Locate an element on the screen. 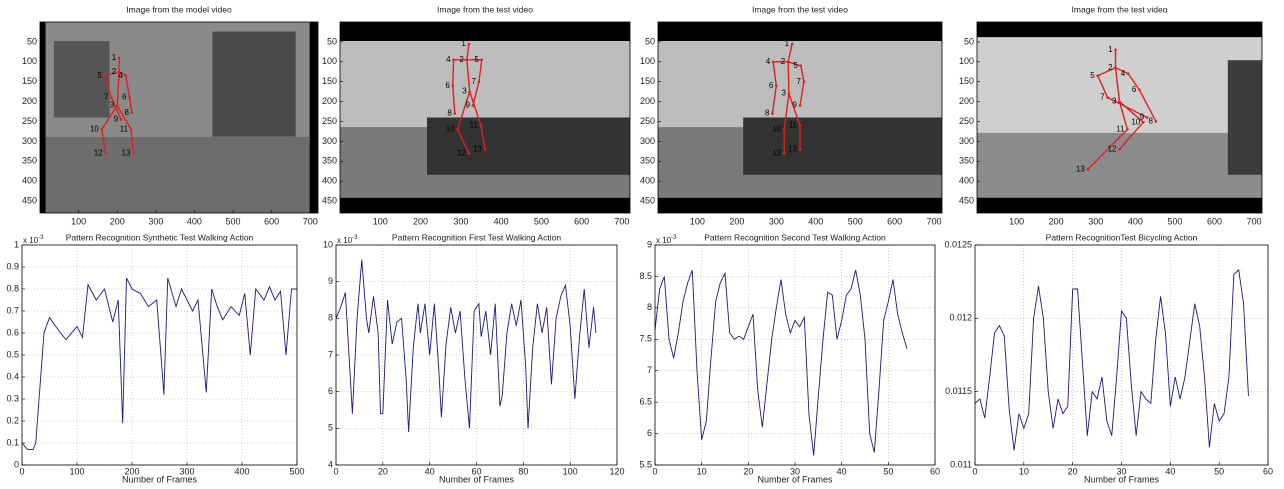 The height and width of the screenshot is (489, 1284). y-tick-label: 5.5 is located at coordinates (645, 464).